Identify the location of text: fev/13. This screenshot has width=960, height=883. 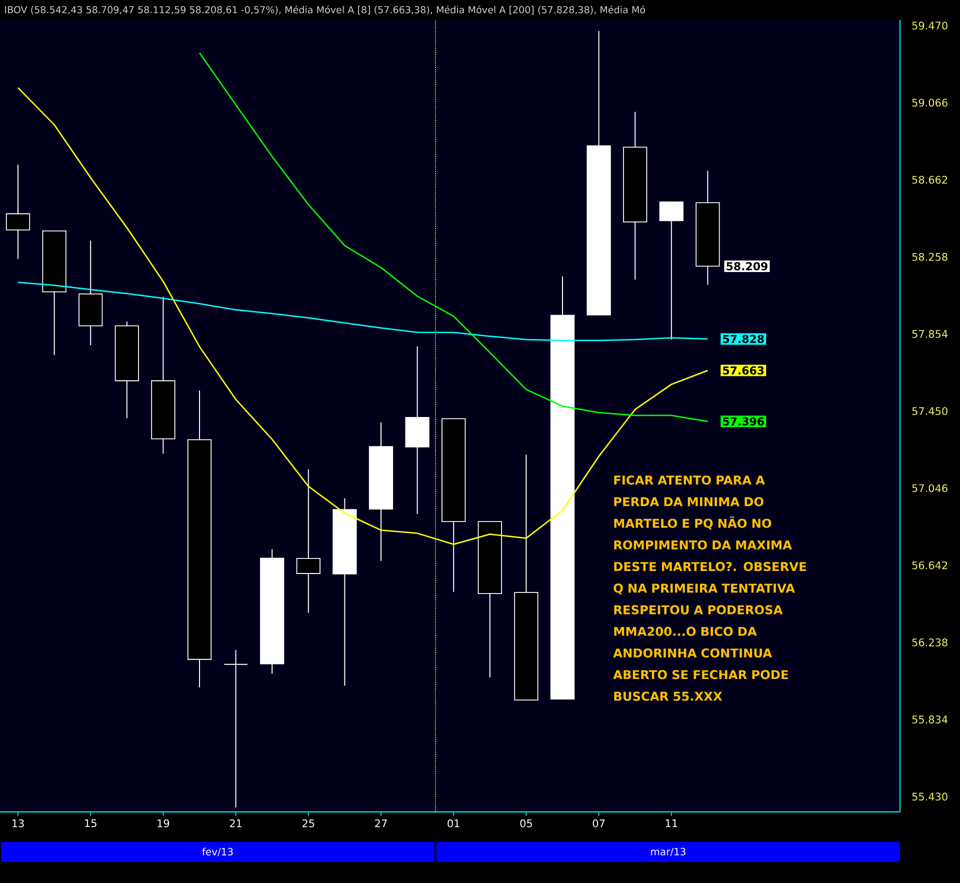
(217, 852).